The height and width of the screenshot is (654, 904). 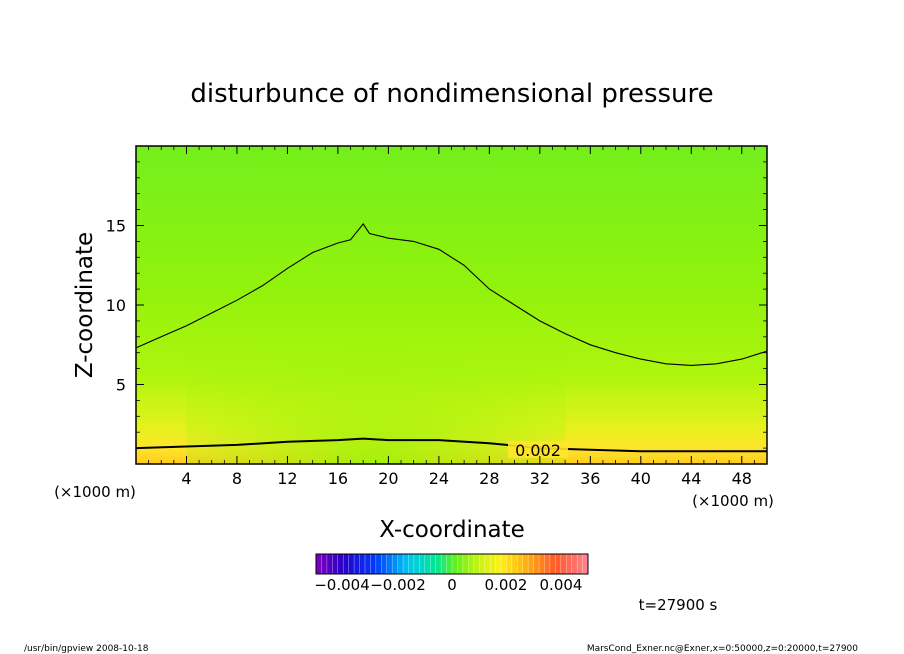 I want to click on y-tick-label-2: 10, so click(x=116, y=305).